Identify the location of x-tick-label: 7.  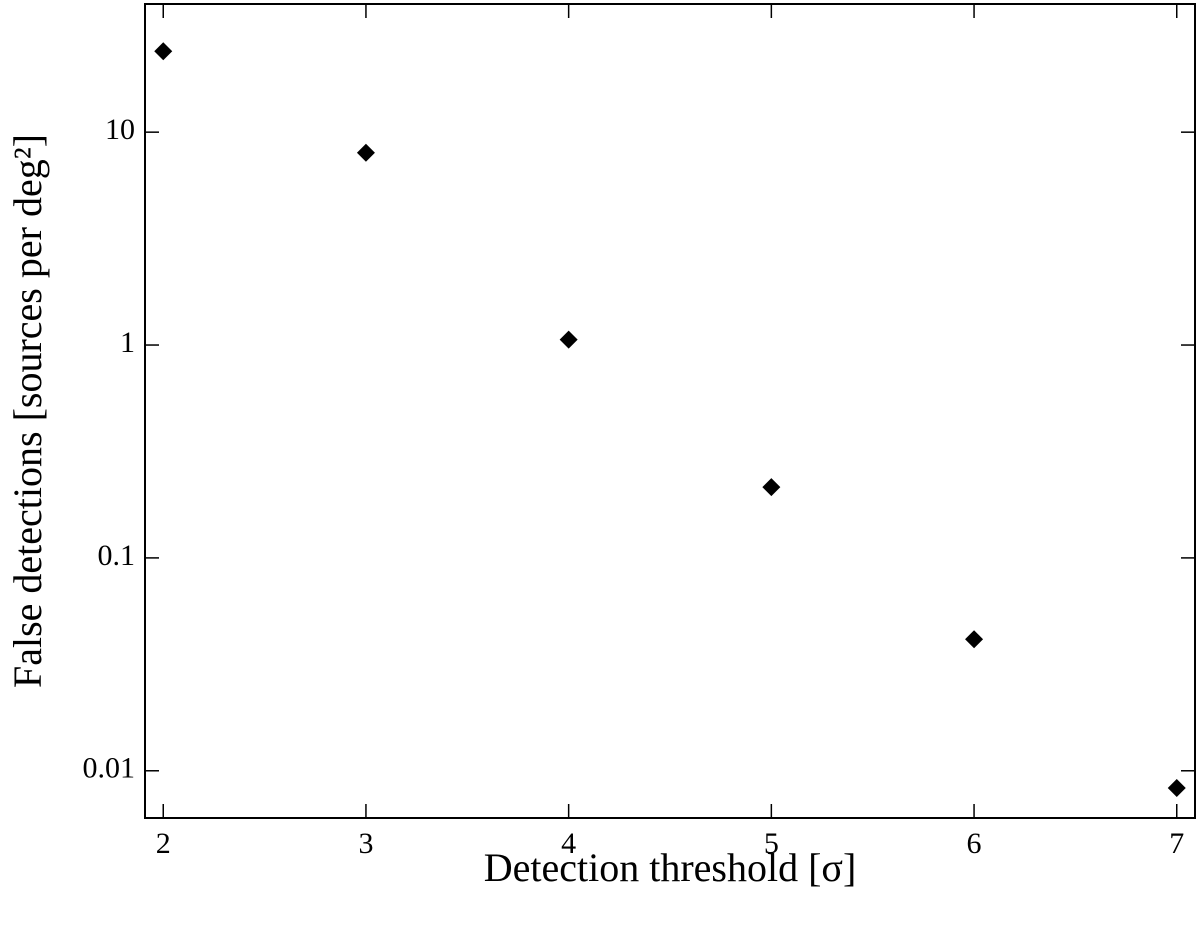
(1176, 843).